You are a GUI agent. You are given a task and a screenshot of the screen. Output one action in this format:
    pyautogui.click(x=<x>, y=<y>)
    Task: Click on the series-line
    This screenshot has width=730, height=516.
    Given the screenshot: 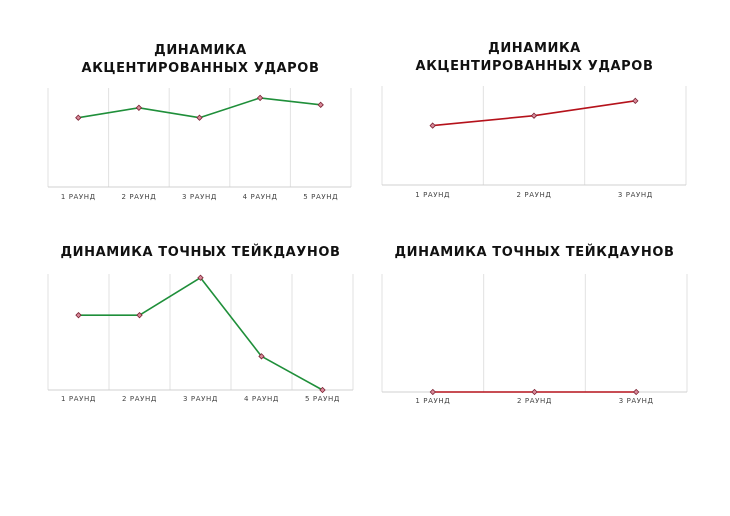 What is the action you would take?
    pyautogui.click(x=200, y=333)
    